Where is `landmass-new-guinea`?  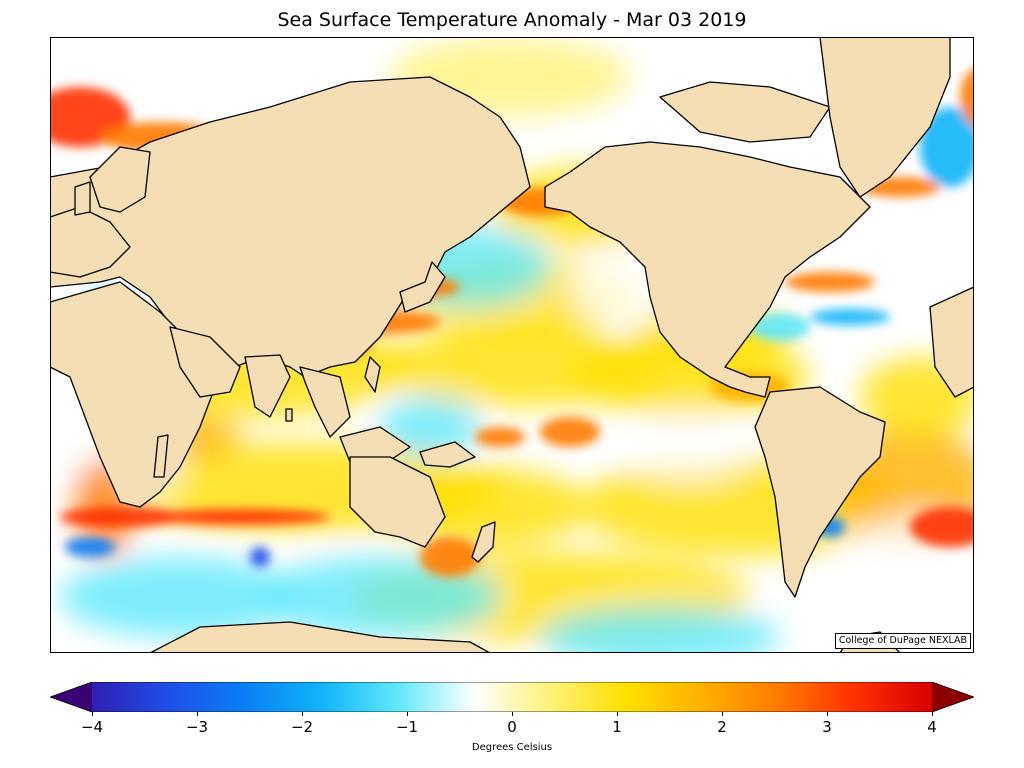 landmass-new-guinea is located at coordinates (447, 454).